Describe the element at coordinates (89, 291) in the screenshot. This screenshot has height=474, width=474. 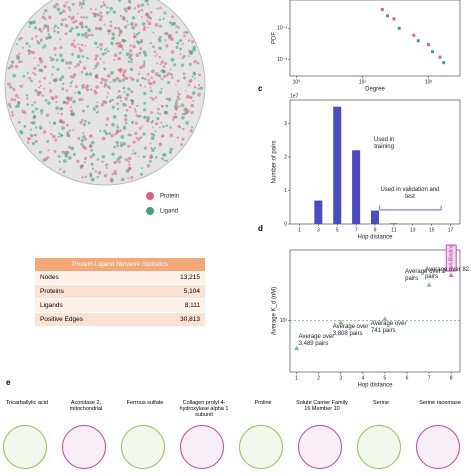
I see `table-cell: Proteins` at that location.